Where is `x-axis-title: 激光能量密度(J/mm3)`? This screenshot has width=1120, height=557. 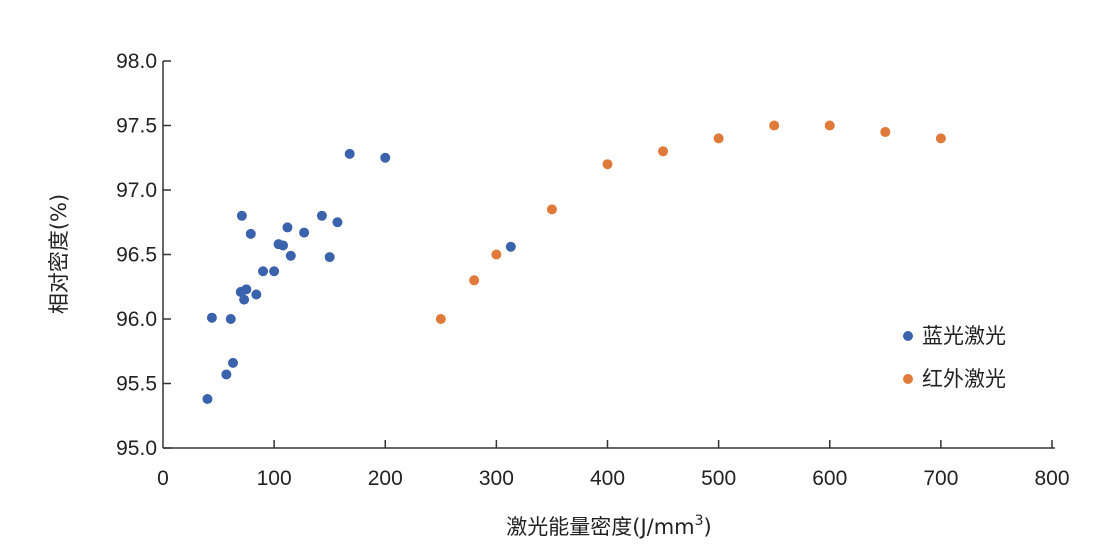
x-axis-title: 激光能量密度(J/mm3) is located at coordinates (609, 526).